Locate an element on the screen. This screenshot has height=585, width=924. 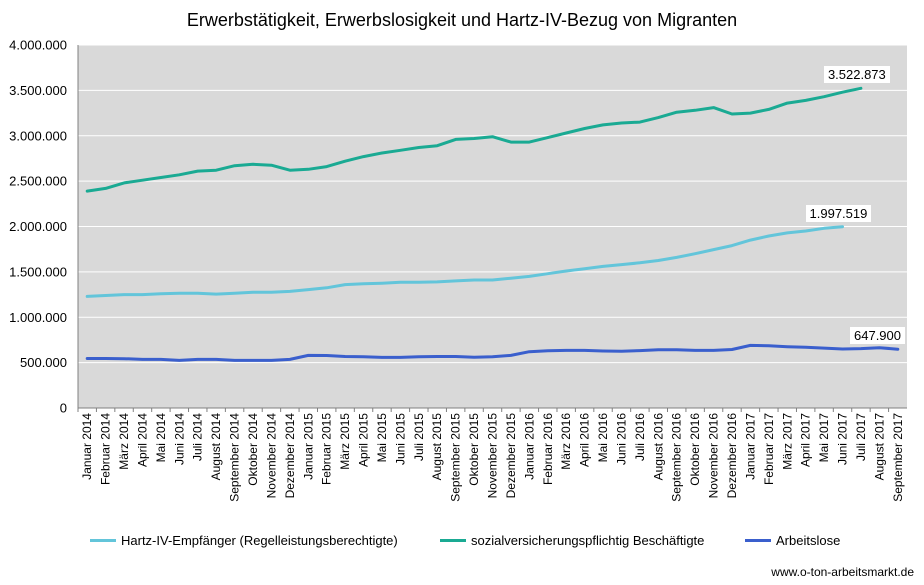
x-tick-label: Mai 2017 is located at coordinates (824, 438).